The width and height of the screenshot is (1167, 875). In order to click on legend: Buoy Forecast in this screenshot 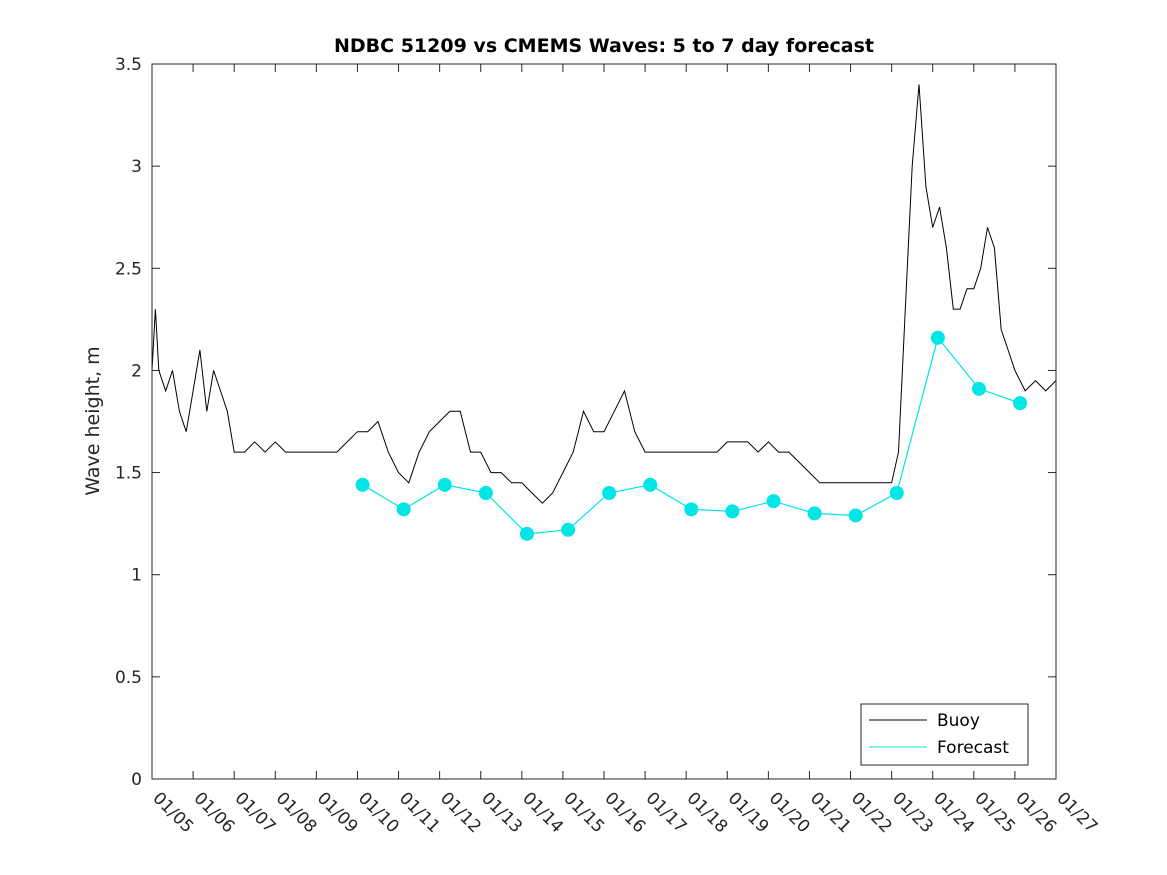, I will do `click(944, 734)`.